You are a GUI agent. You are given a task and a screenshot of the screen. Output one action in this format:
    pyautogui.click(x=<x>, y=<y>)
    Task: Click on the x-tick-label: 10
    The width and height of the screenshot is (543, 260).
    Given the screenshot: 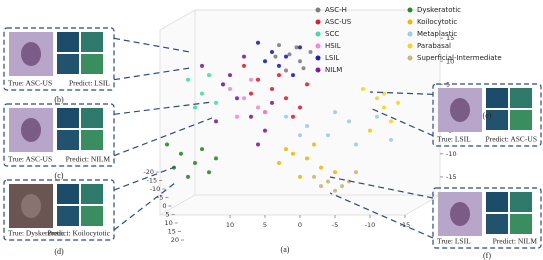 What is the action you would take?
    pyautogui.click(x=230, y=225)
    